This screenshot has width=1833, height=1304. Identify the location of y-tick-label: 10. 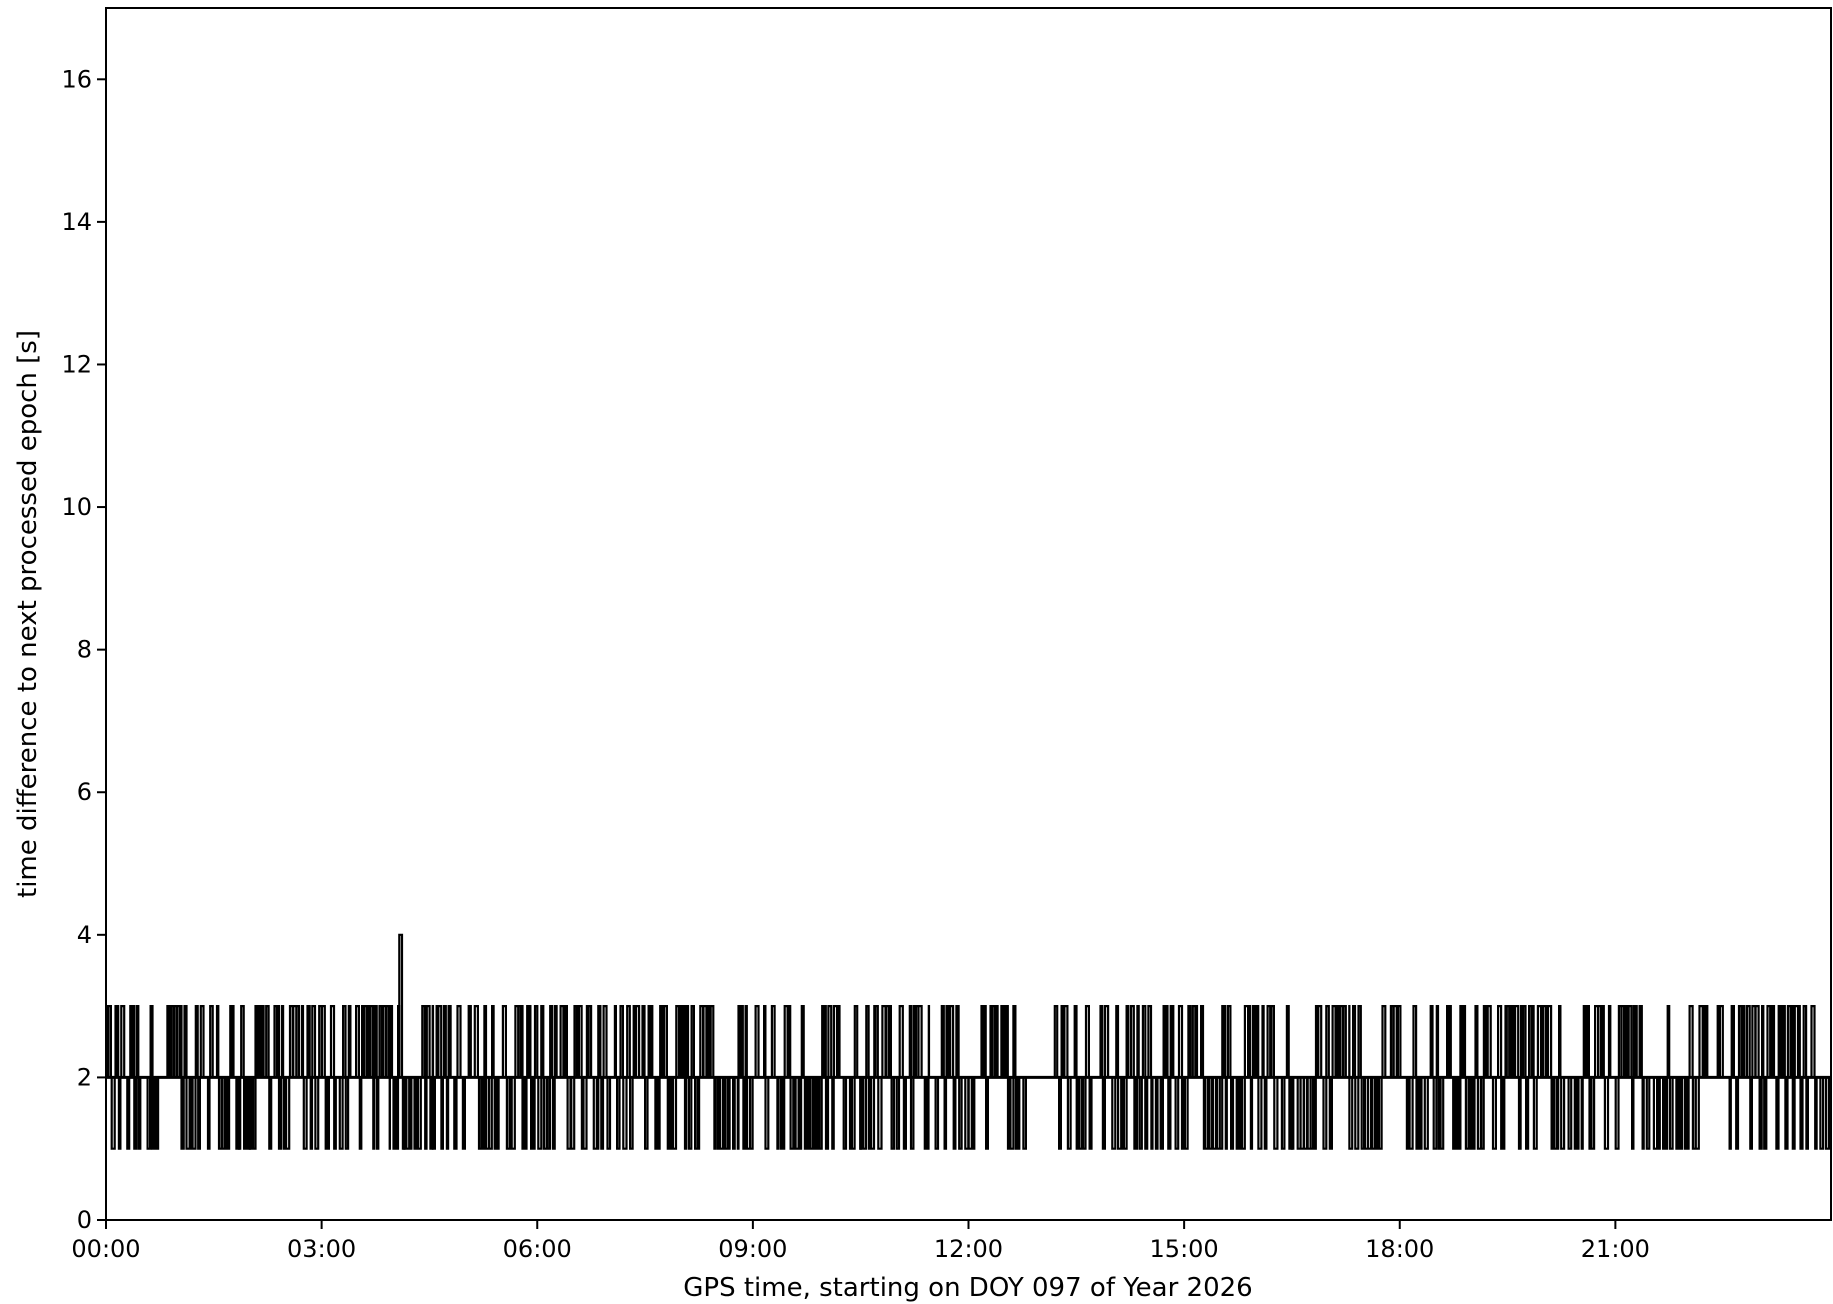
(76, 507).